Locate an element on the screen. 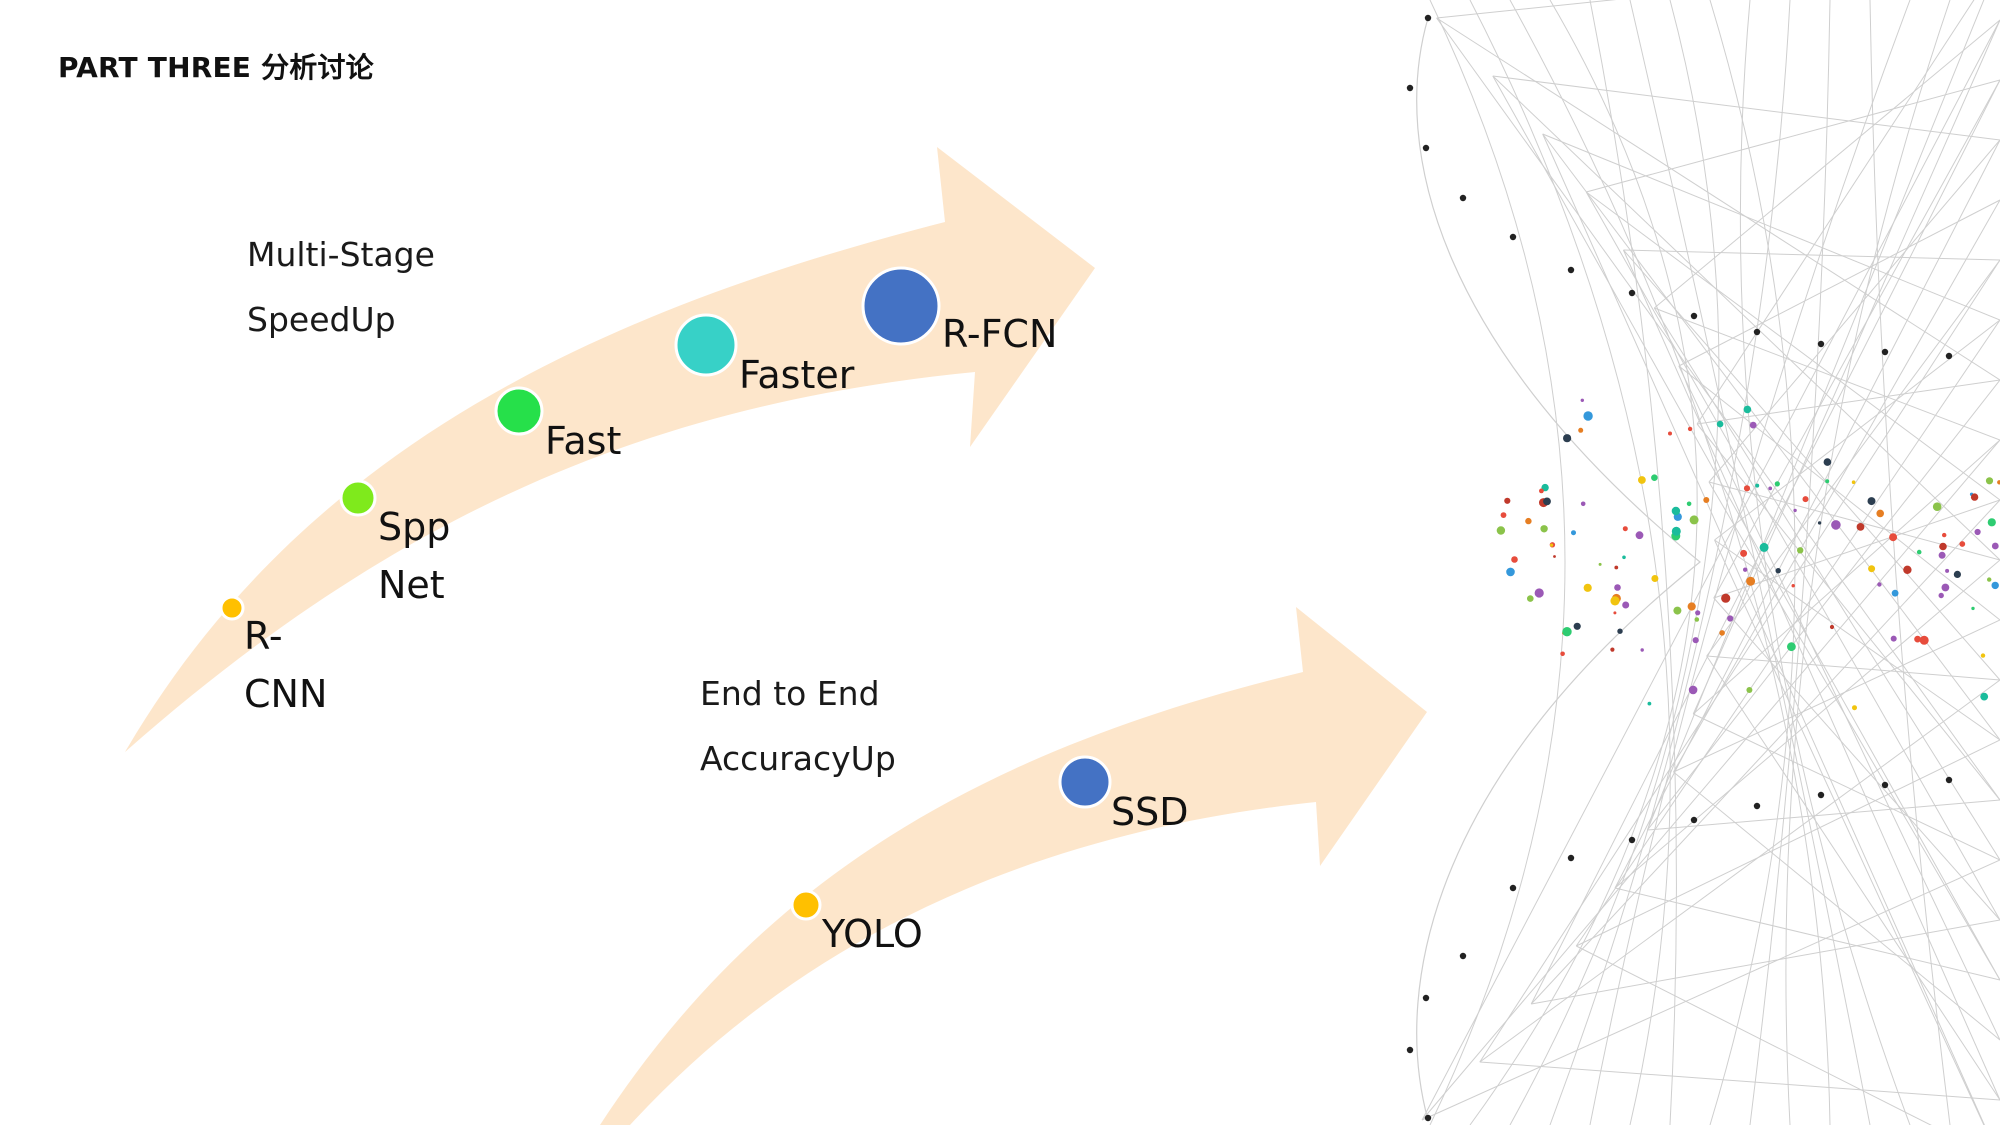 Image resolution: width=2000 pixels, height=1125 pixels. lower-group-line1: End to End is located at coordinates (790, 693).